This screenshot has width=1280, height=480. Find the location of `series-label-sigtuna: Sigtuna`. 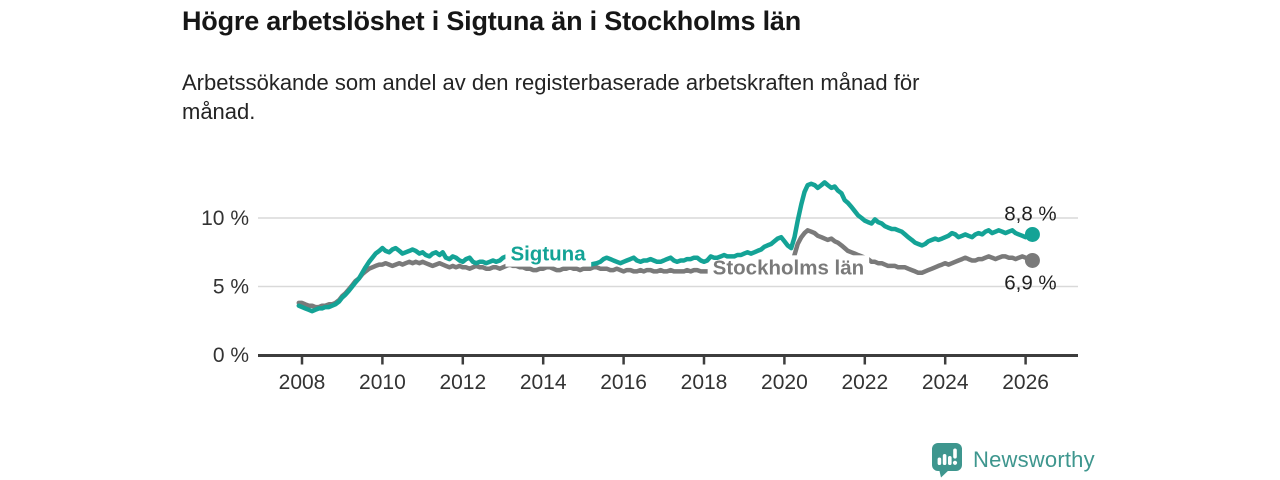

series-label-sigtuna: Sigtuna is located at coordinates (548, 254).